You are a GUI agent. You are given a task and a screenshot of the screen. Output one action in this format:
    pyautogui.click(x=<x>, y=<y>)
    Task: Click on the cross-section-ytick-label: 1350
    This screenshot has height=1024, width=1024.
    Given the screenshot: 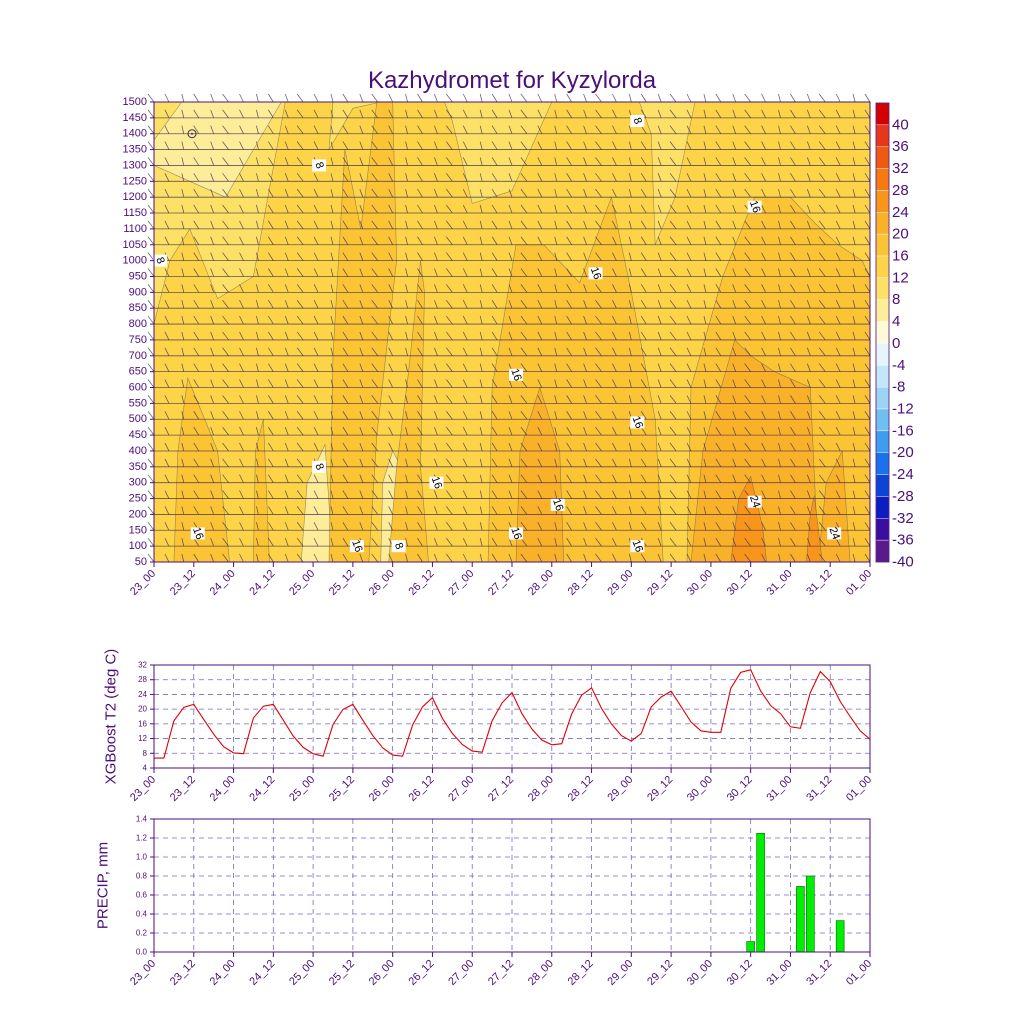 What is the action you would take?
    pyautogui.click(x=135, y=150)
    